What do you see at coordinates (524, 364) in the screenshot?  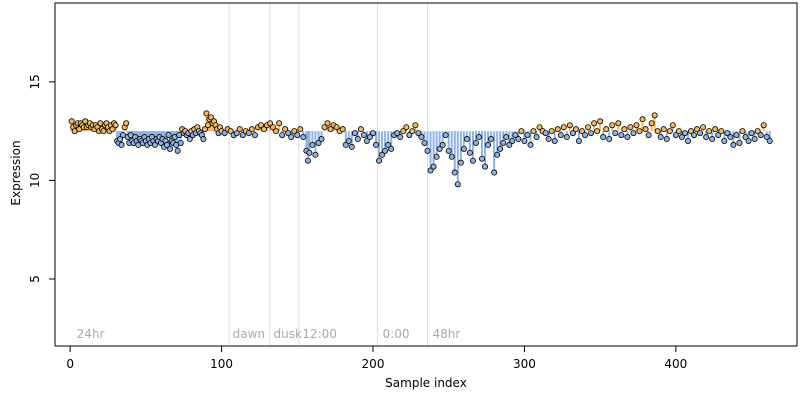 I see `x-tick-label: 300` at bounding box center [524, 364].